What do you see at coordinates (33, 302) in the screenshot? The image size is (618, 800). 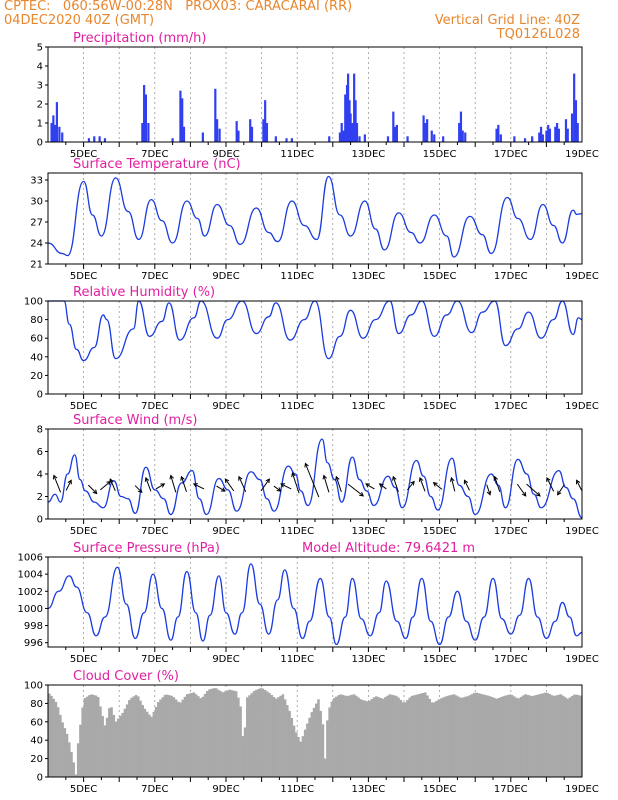 I see `y-tick-label: 100` at bounding box center [33, 302].